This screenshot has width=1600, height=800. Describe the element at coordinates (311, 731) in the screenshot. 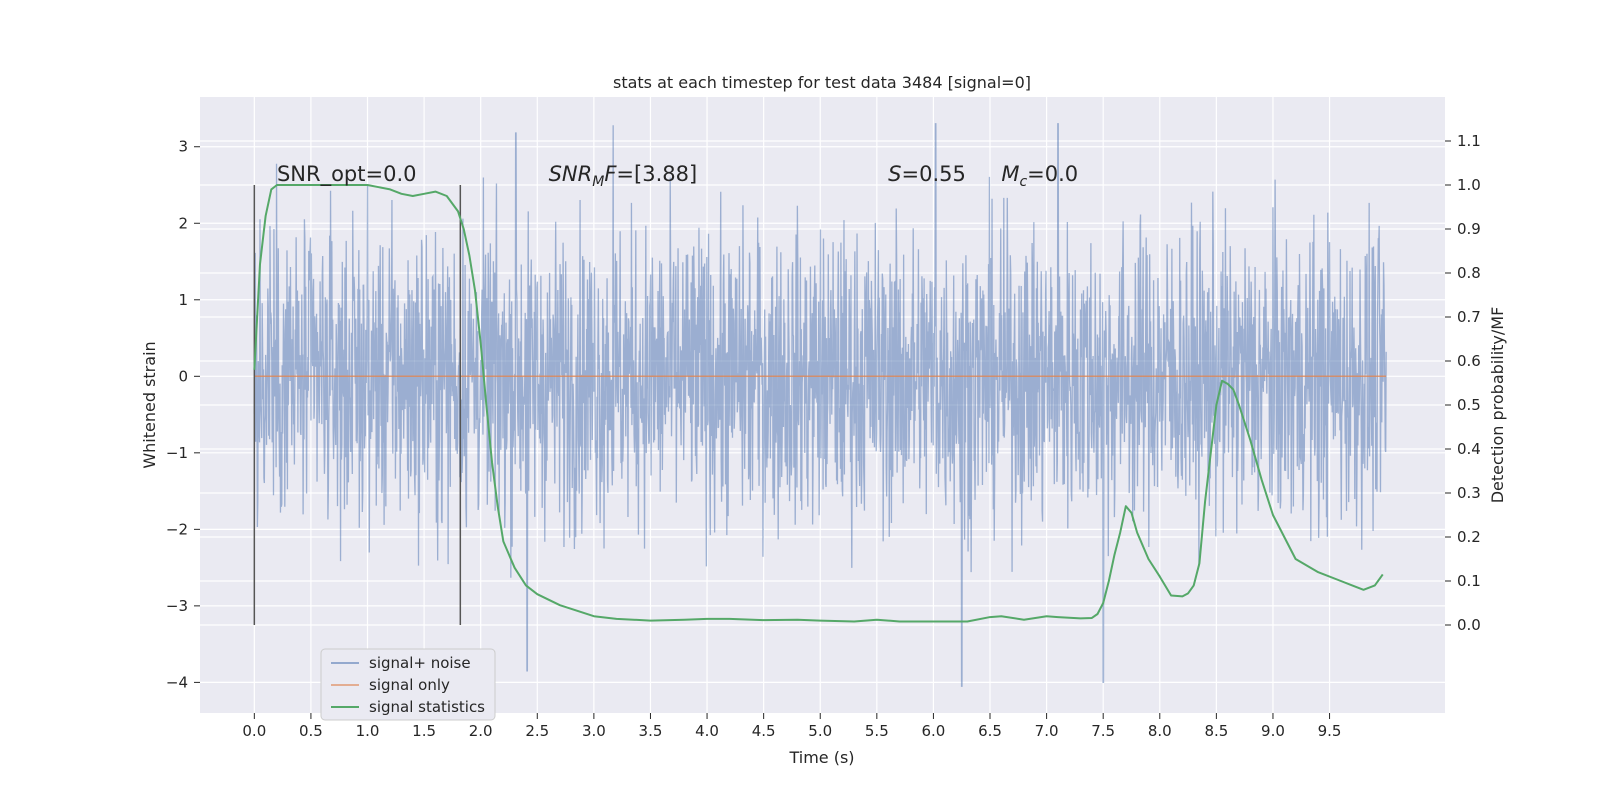

I see `x-tick-label: 0.5` at that location.